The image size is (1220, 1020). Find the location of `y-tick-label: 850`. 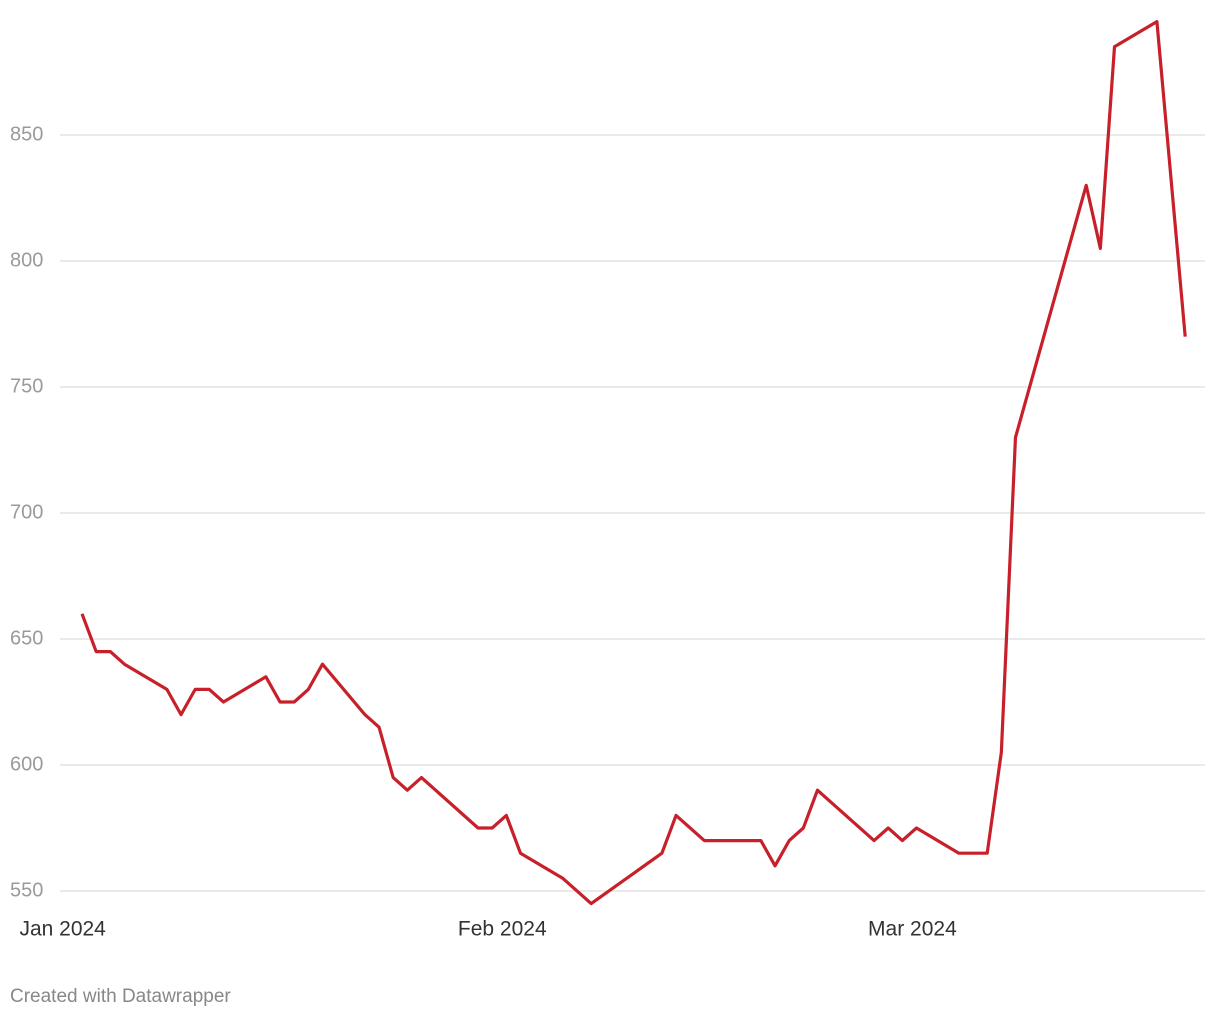

y-tick-label: 850 is located at coordinates (26, 134).